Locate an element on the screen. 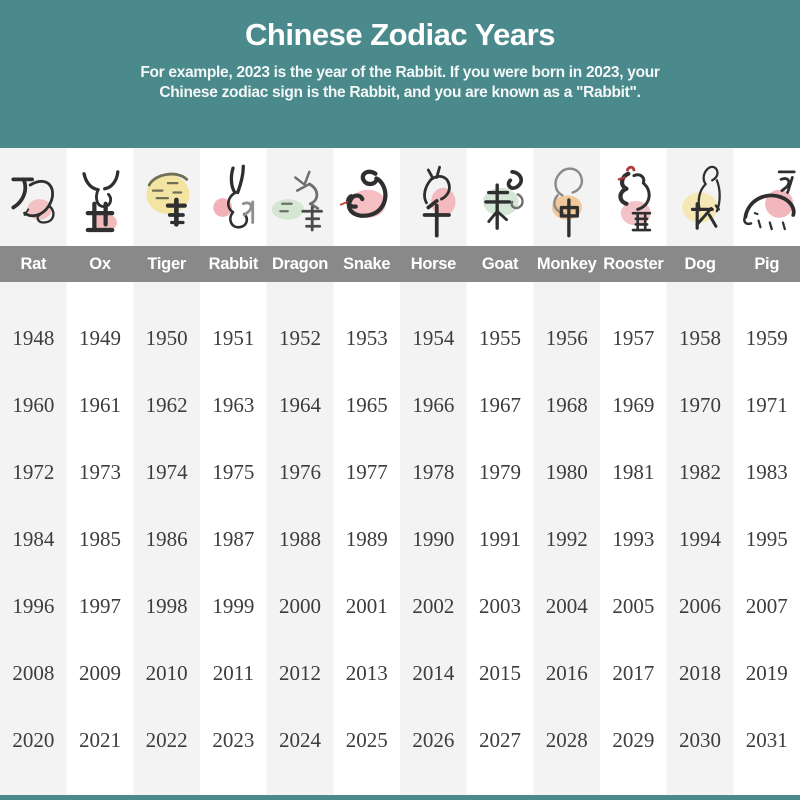 This screenshot has width=800, height=800. year-cell-goat-1955: 1955 is located at coordinates (500, 338).